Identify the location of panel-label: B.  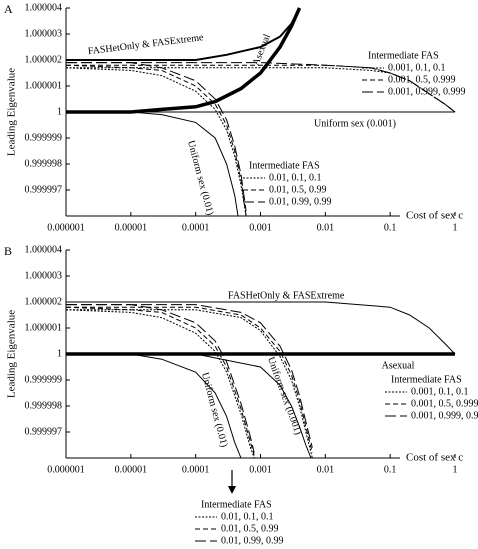
(8, 251).